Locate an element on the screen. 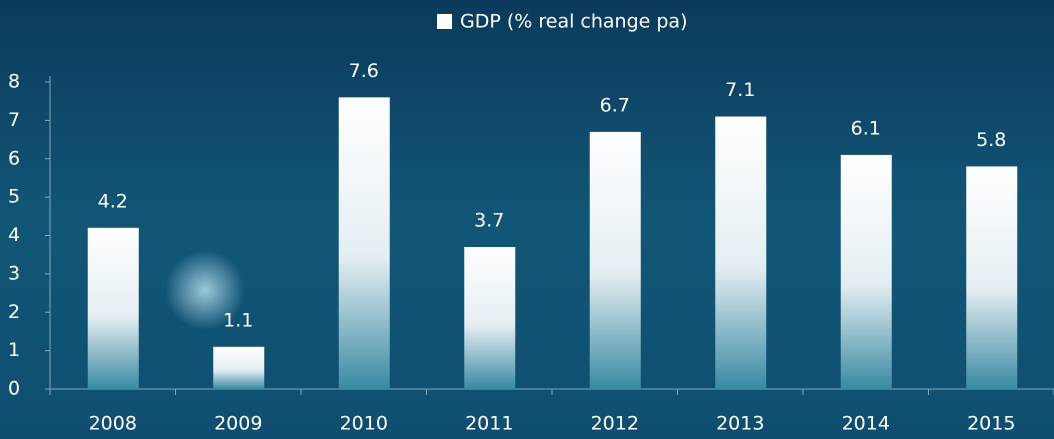  data-label: 7.1 is located at coordinates (740, 90).